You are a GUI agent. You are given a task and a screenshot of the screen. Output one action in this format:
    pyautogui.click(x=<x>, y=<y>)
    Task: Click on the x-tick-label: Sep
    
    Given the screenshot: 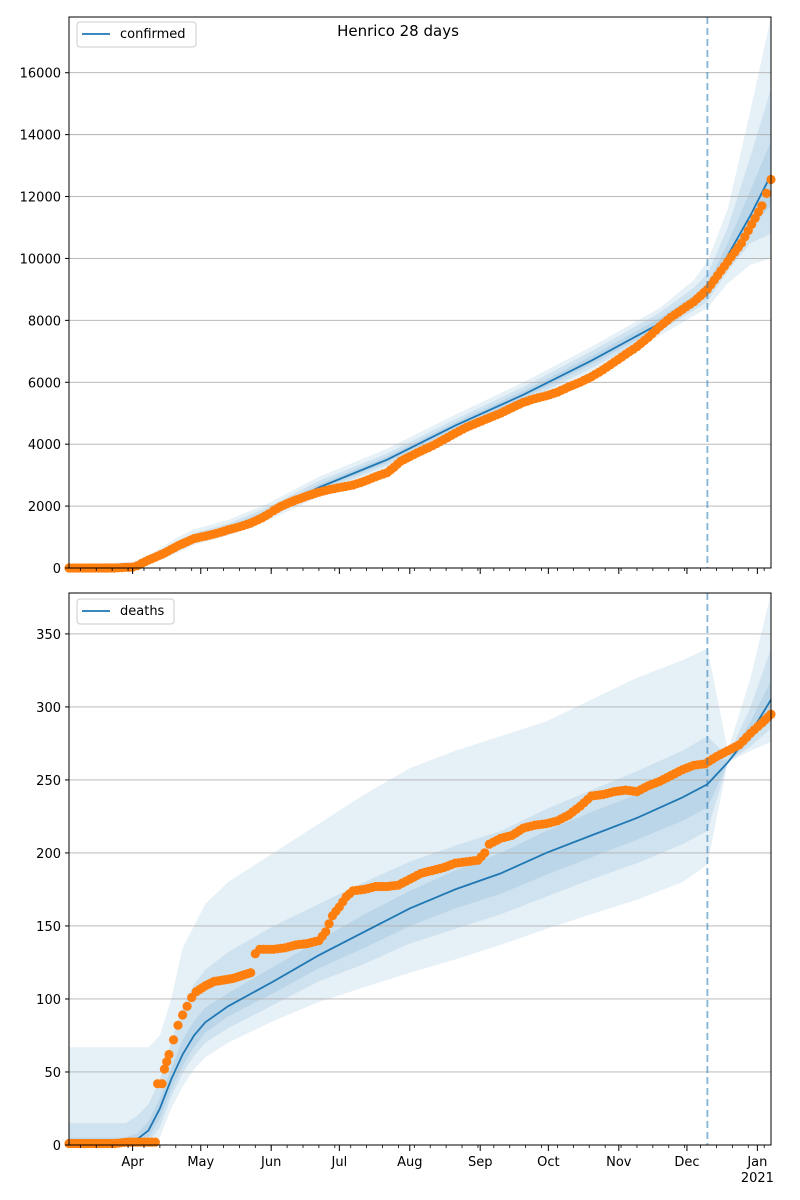 What is the action you would take?
    pyautogui.click(x=480, y=1162)
    